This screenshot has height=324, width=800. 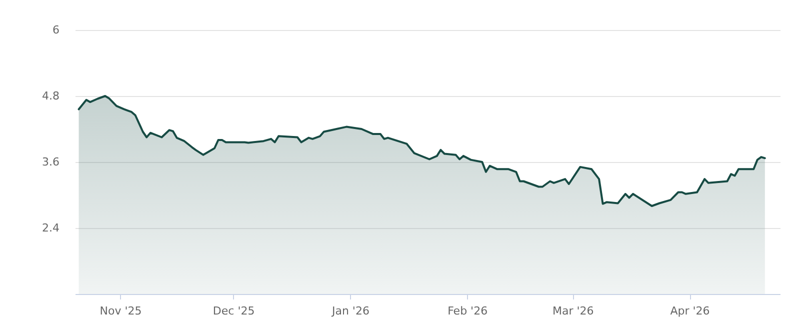 I want to click on x-tick-label: Mar '26, so click(x=573, y=311).